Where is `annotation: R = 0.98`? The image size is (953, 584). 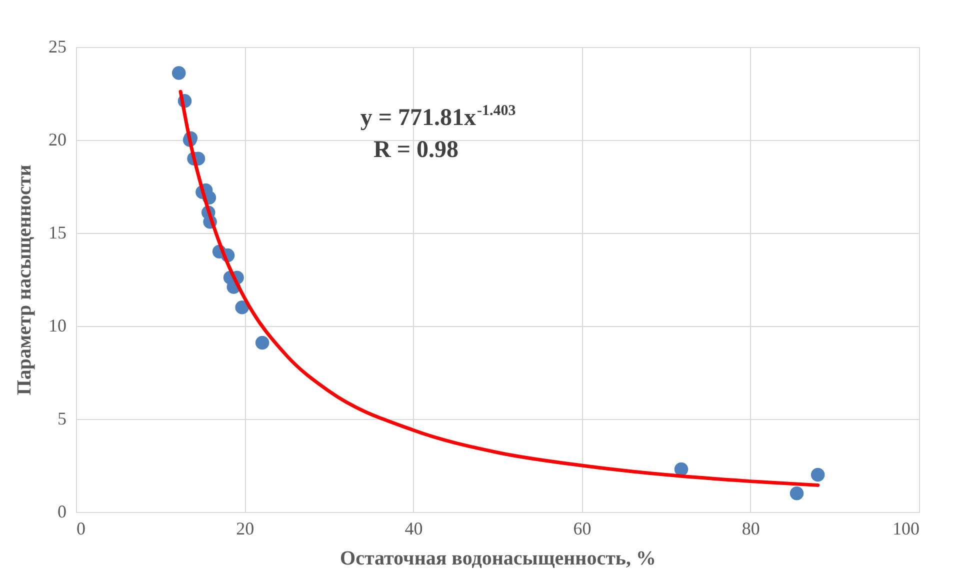 annotation: R = 0.98 is located at coordinates (416, 150).